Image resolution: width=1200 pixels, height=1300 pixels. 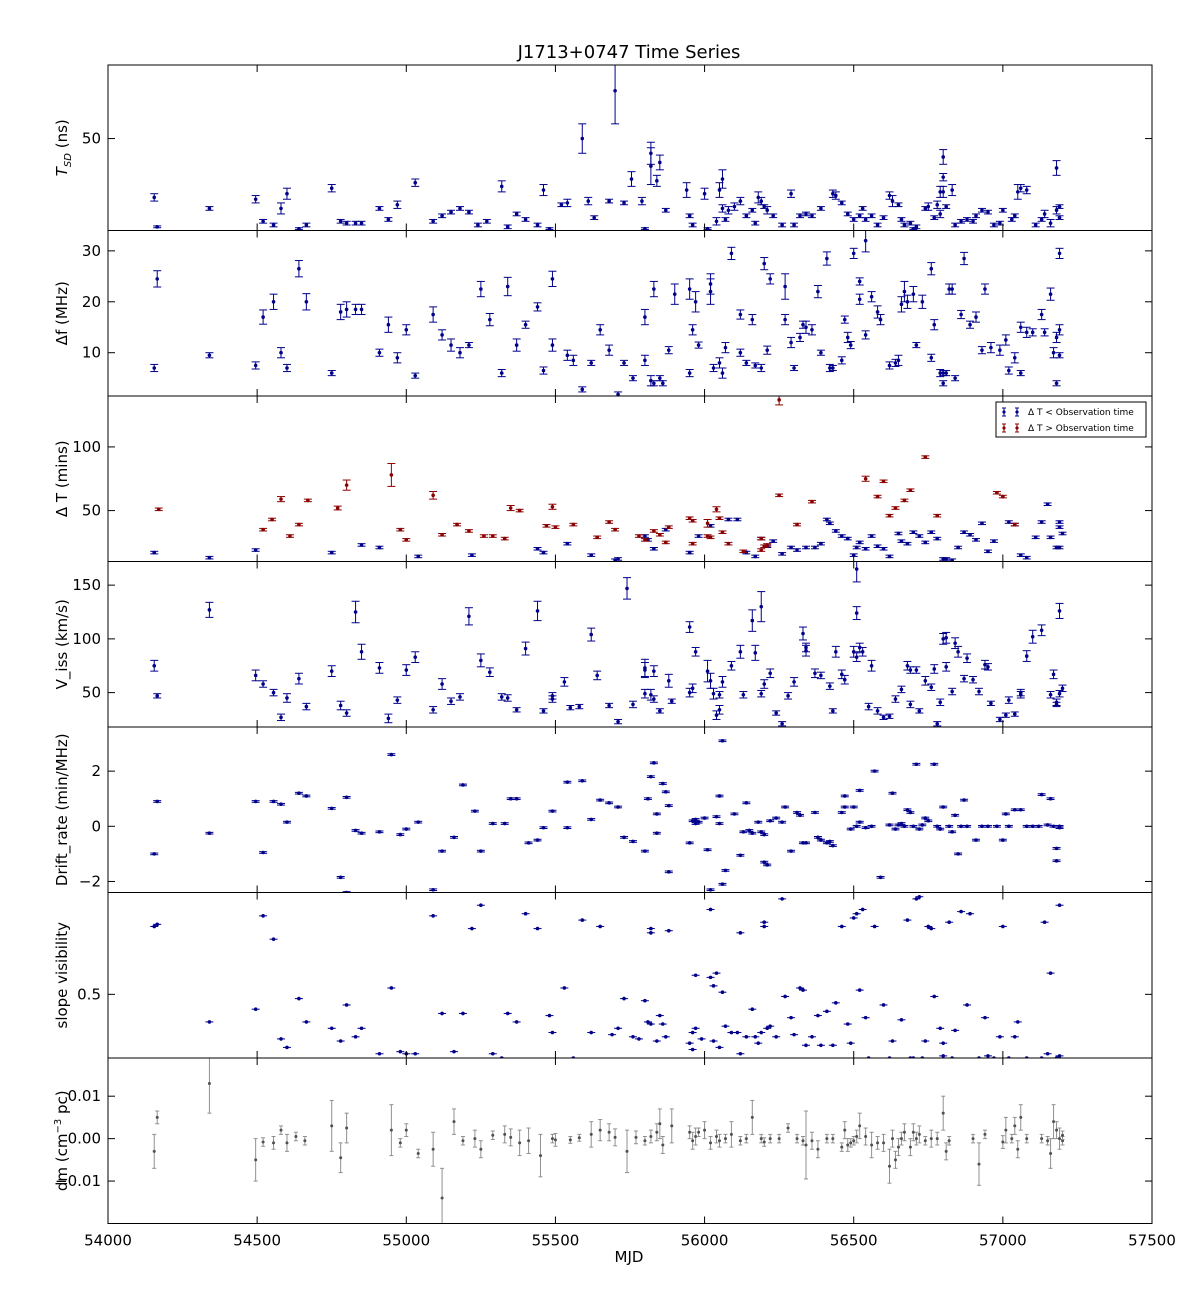 What do you see at coordinates (89, 994) in the screenshot?
I see `y-tick-label: 0.5` at bounding box center [89, 994].